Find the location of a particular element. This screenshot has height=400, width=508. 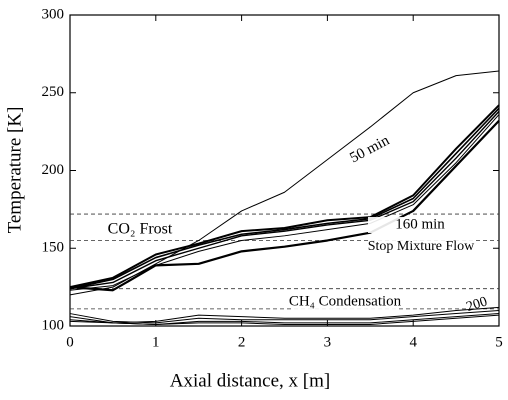

annotation: 160 min is located at coordinates (420, 224).